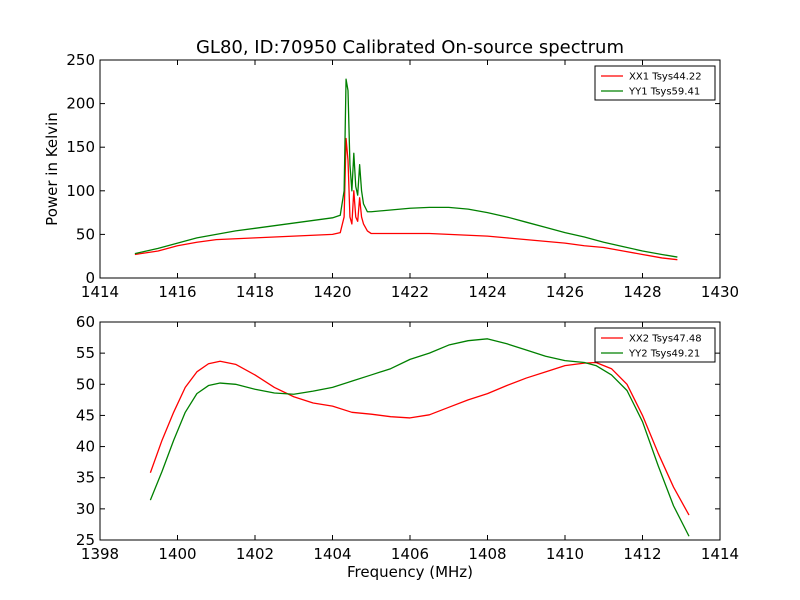 Image resolution: width=800 pixels, height=600 pixels. Describe the element at coordinates (80, 191) in the screenshot. I see `y-tick-label: 100` at that location.